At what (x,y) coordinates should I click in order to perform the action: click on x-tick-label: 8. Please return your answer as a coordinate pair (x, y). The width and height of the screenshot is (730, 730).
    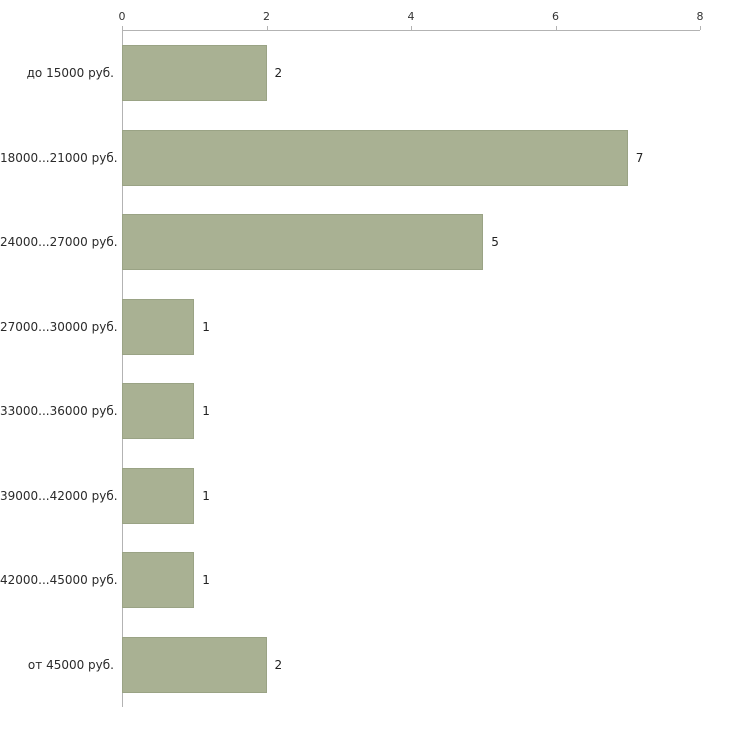
    Looking at the image, I should click on (700, 16).